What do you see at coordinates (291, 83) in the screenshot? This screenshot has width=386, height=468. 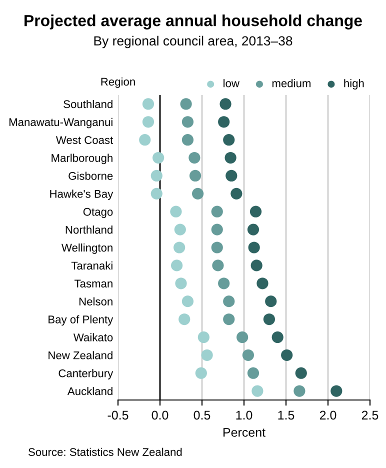 I see `legend-label: medium` at bounding box center [291, 83].